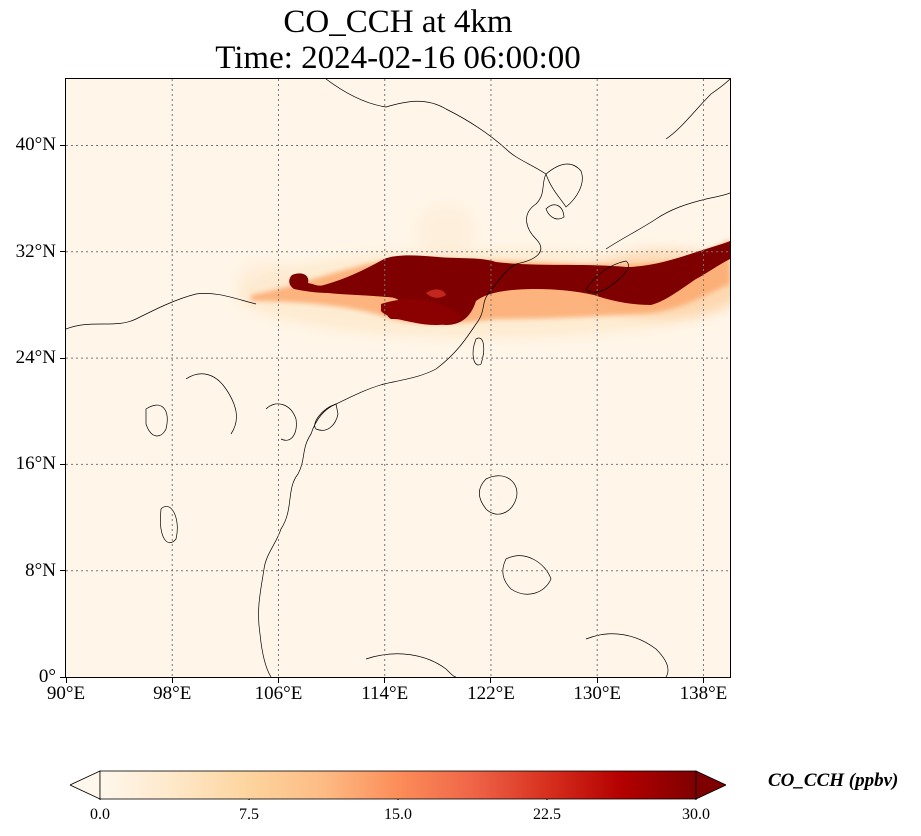 The height and width of the screenshot is (836, 921). I want to click on lon-tick-label-6: 138°E, so click(703, 693).